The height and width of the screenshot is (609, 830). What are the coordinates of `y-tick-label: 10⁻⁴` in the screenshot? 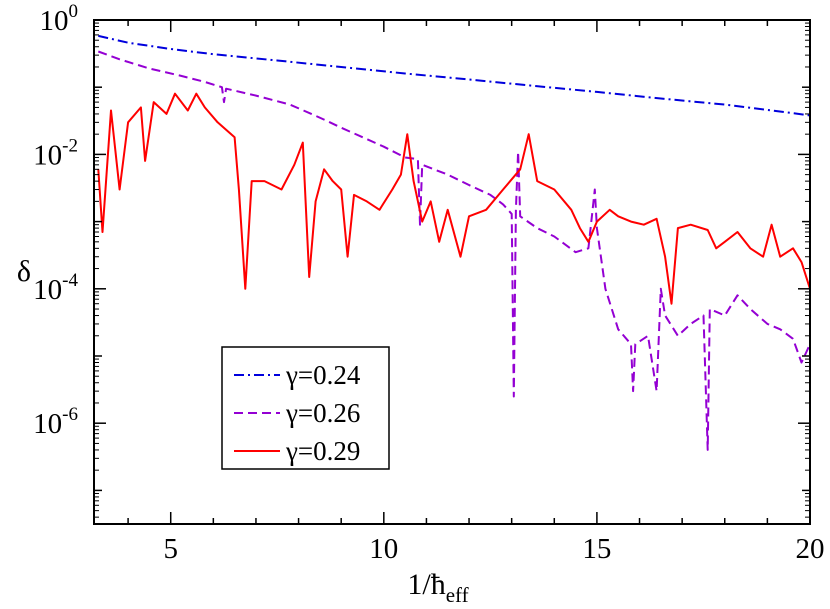 It's located at (55, 288).